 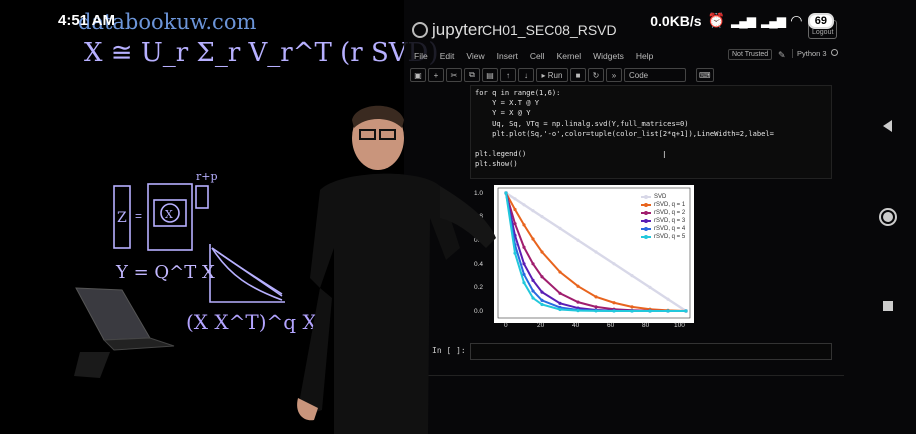 I want to click on cell-type-select: Code, so click(x=655, y=75).